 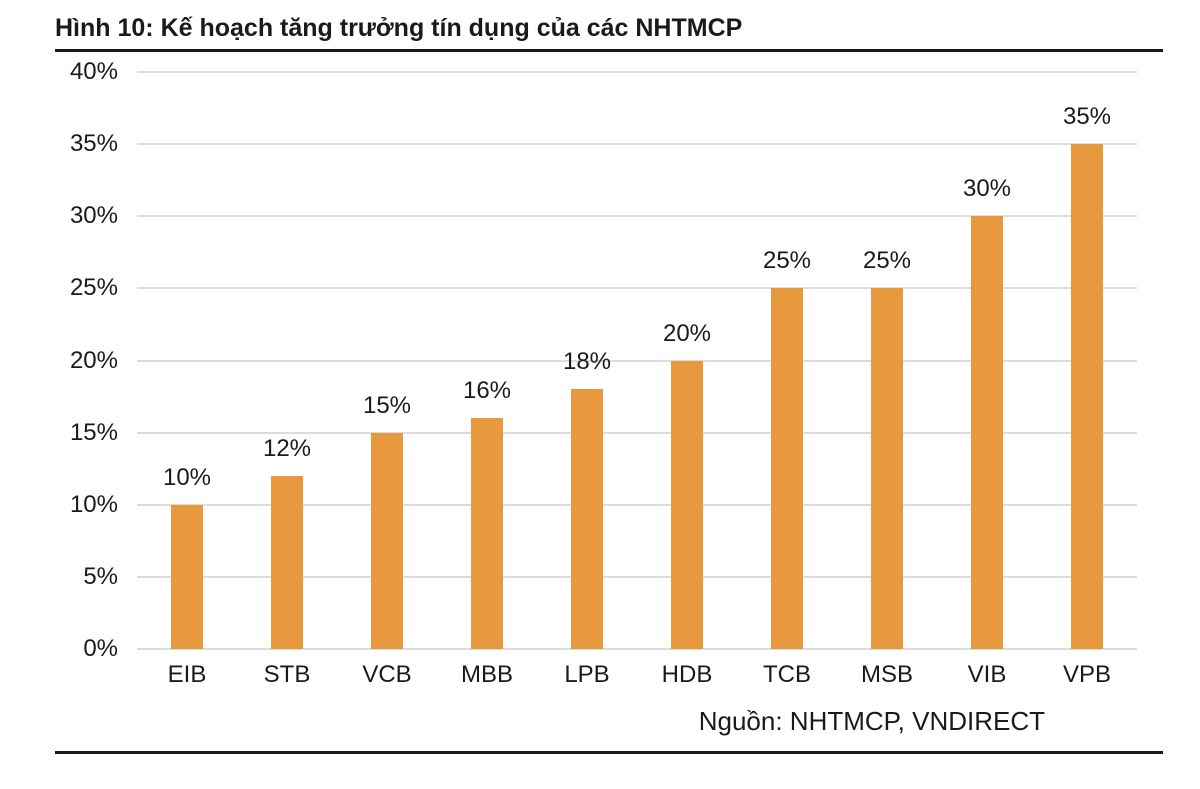 I want to click on x-tick-label: MBB, so click(x=486, y=674).